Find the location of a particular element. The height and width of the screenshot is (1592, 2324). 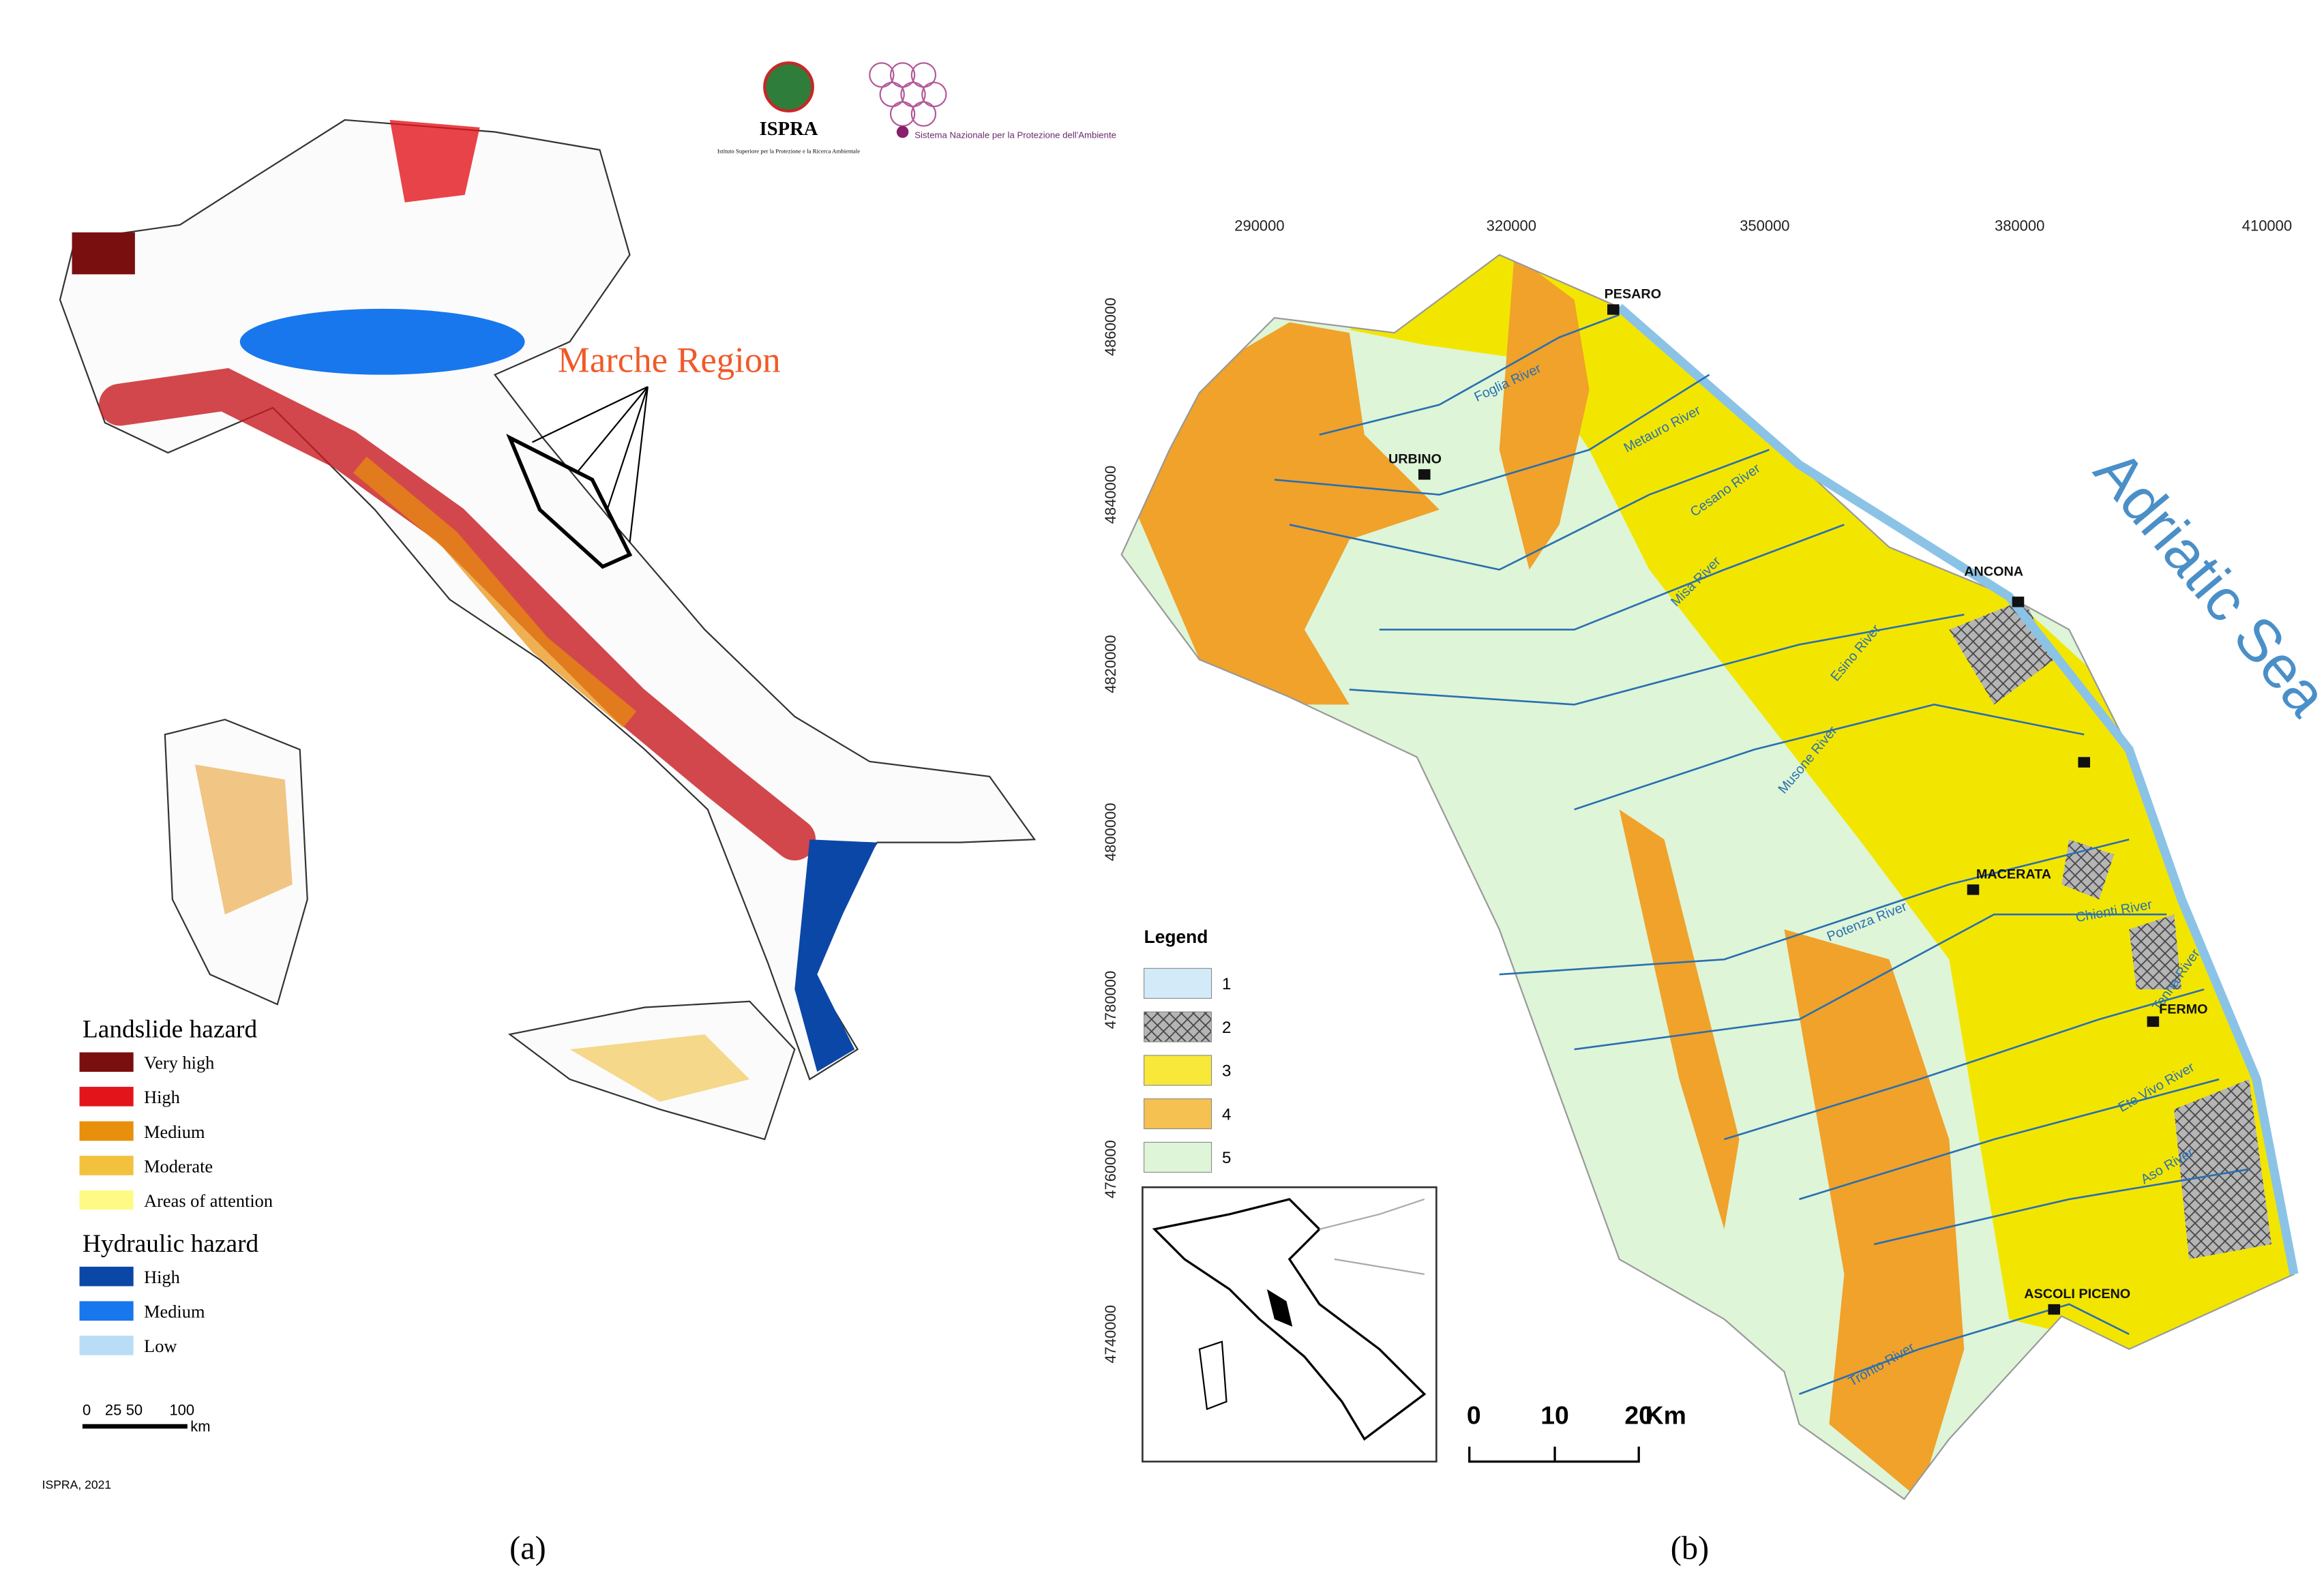

zone-4d is located at coordinates (1679, 1019).